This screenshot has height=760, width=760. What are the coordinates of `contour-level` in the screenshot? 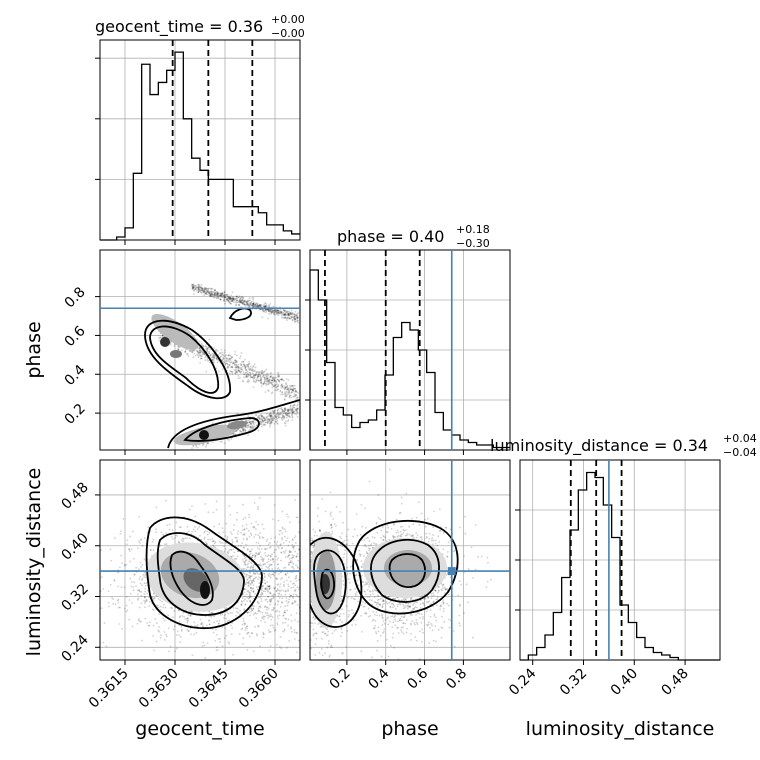 It's located at (204, 572).